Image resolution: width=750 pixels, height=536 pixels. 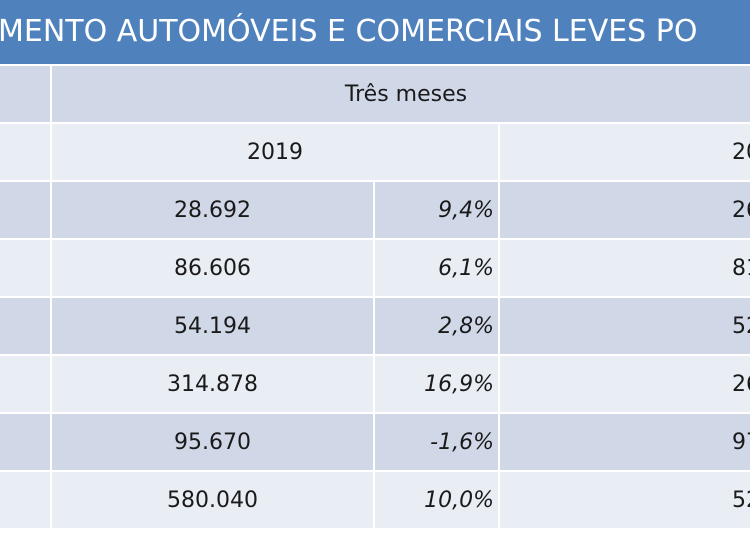 I want to click on value-cell: 81., so click(x=625, y=268).